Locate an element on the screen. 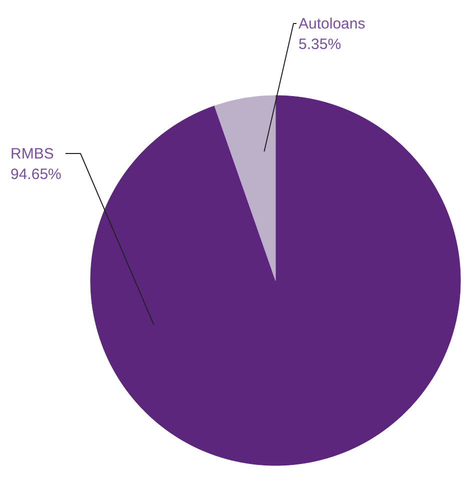 This screenshot has height=490, width=465. slice-label: Autoloans is located at coordinates (332, 24).